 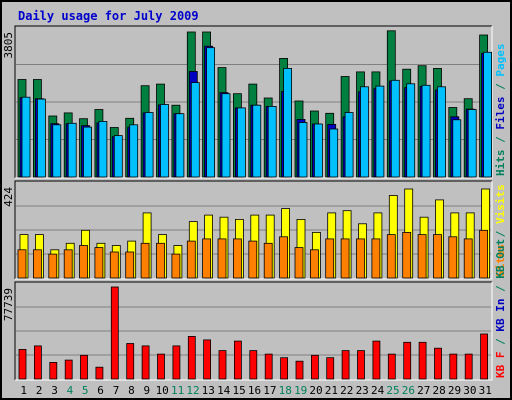 What do you see at coordinates (116, 390) in the screenshot?
I see `x-tick-label-day-7: 7` at bounding box center [116, 390].